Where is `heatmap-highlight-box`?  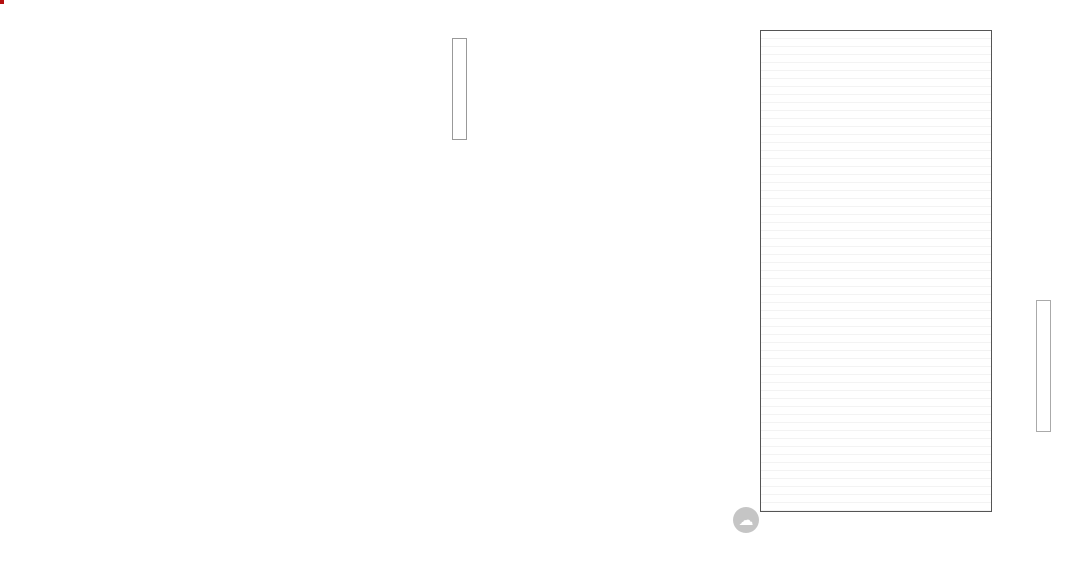 heatmap-highlight-box is located at coordinates (2, 2).